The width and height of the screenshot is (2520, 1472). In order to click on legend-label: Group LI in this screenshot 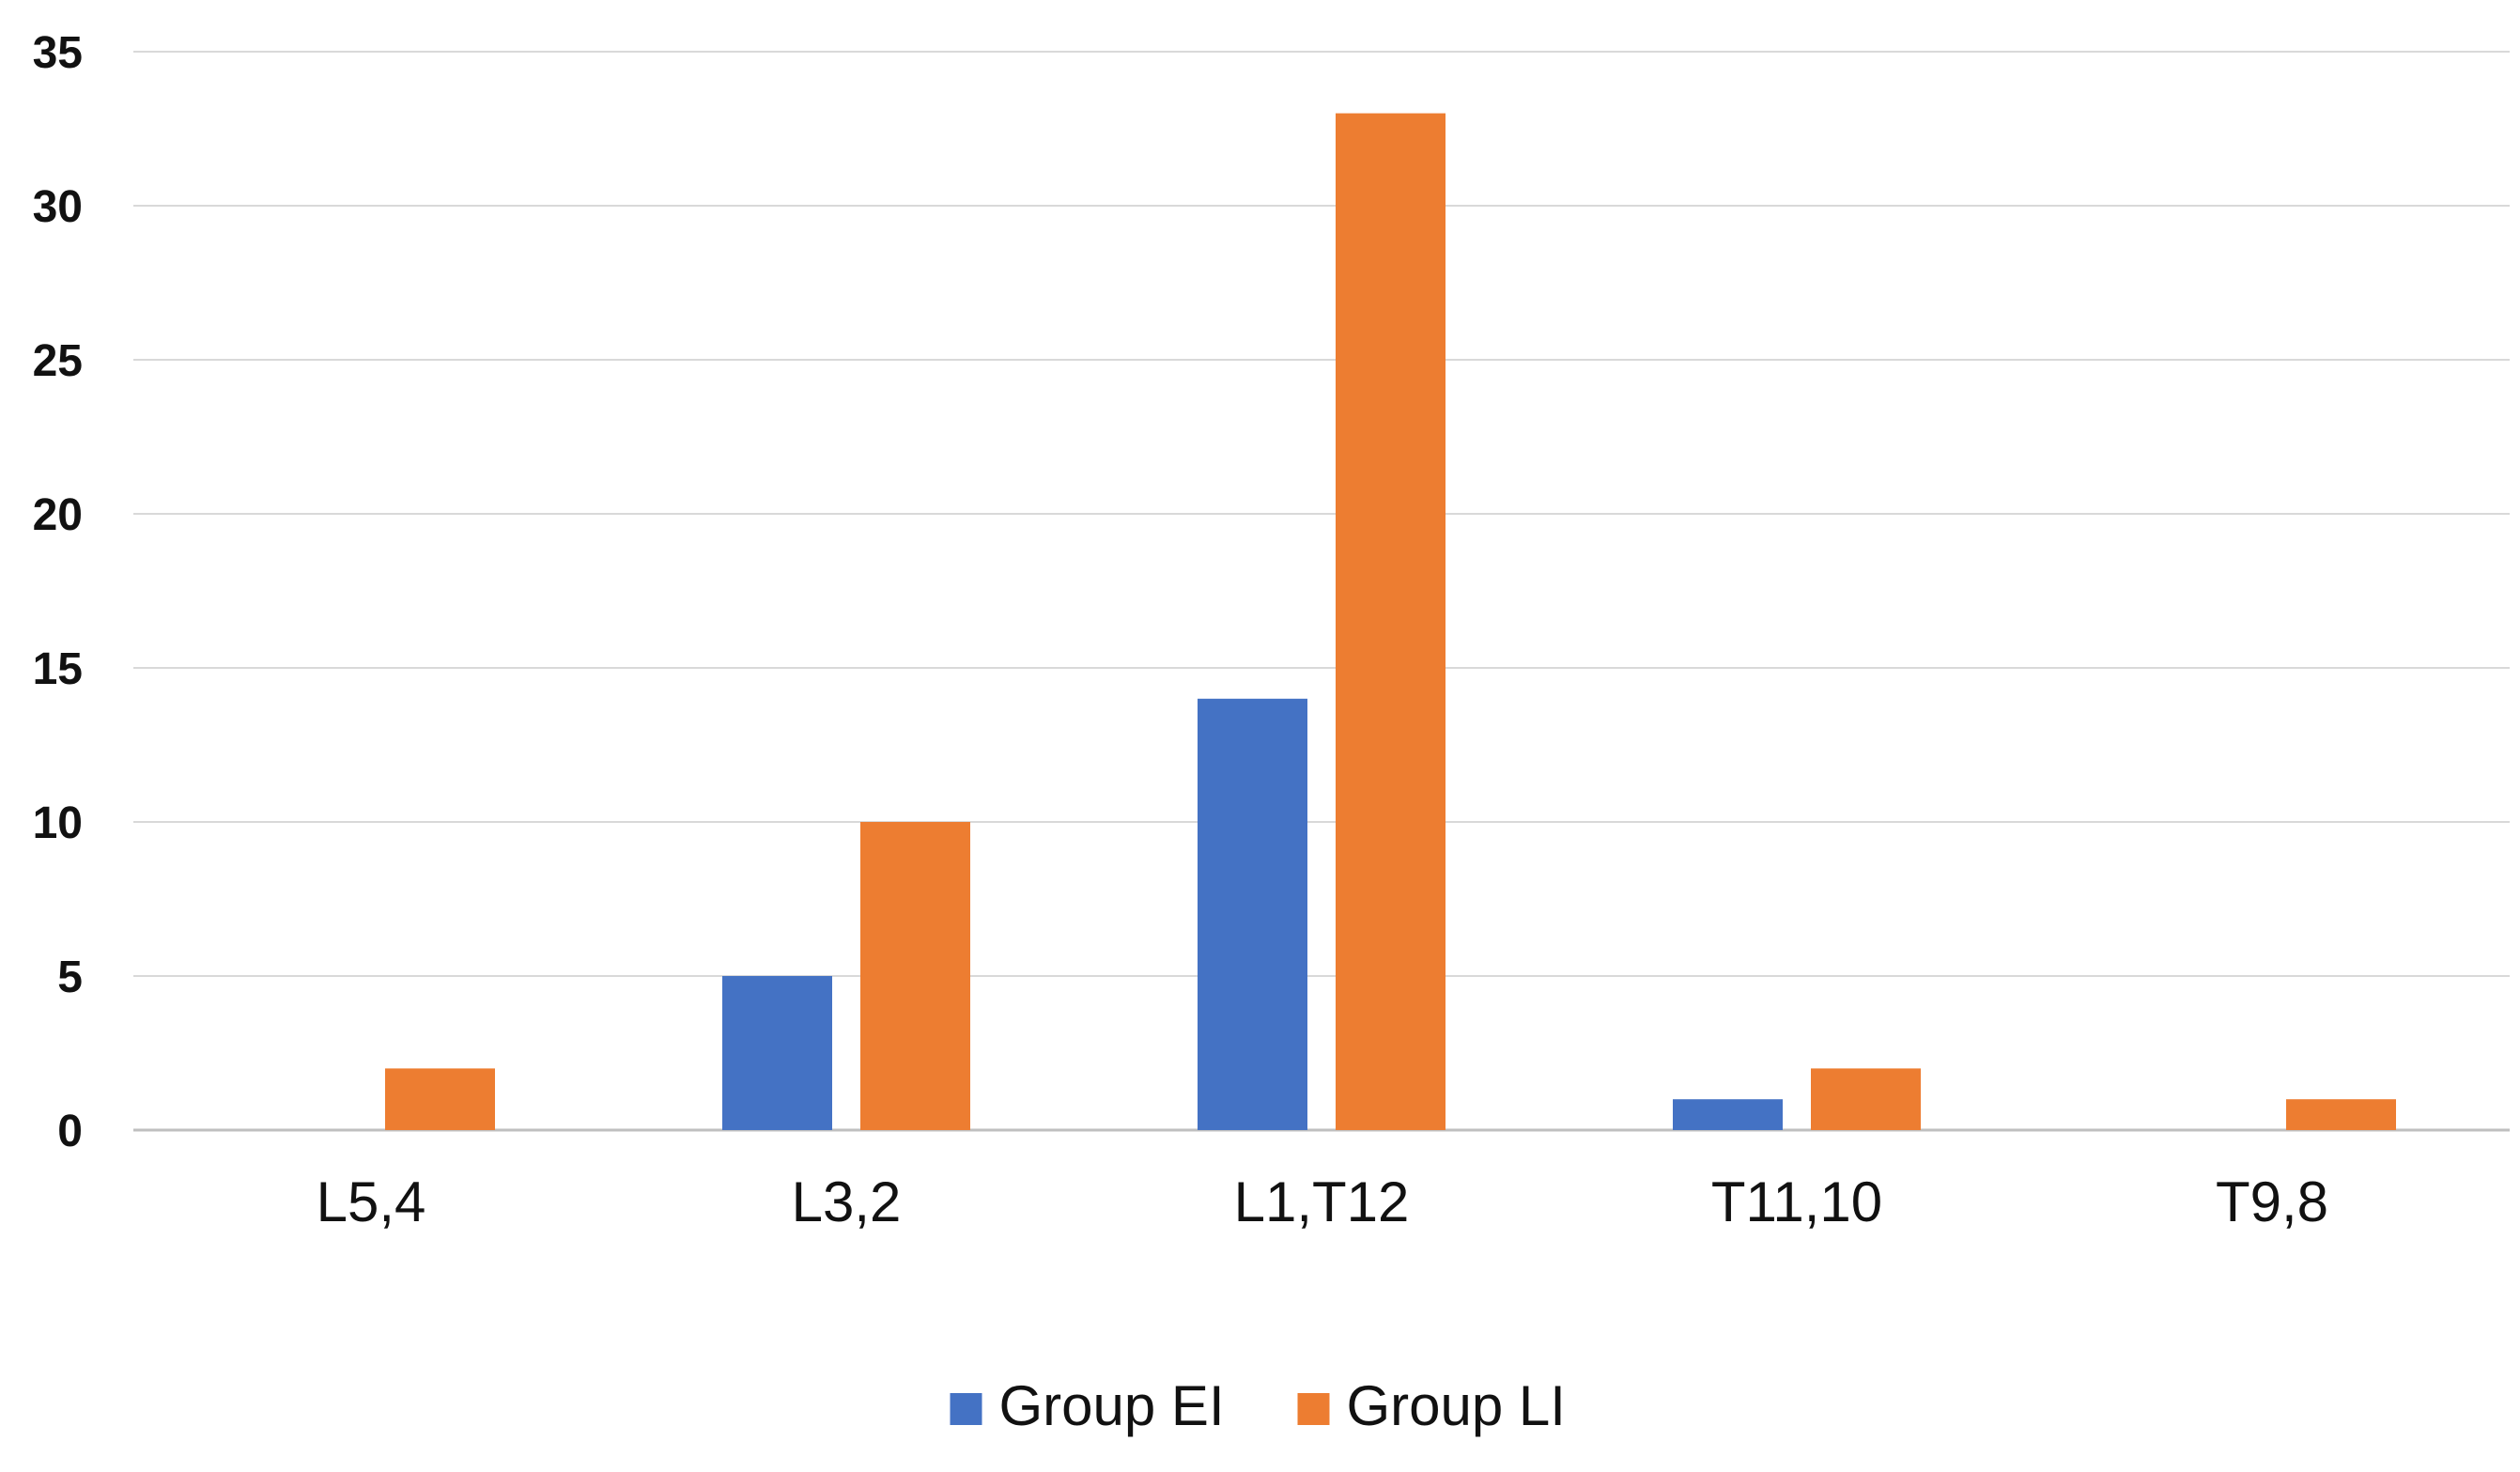, I will do `click(1456, 1405)`.